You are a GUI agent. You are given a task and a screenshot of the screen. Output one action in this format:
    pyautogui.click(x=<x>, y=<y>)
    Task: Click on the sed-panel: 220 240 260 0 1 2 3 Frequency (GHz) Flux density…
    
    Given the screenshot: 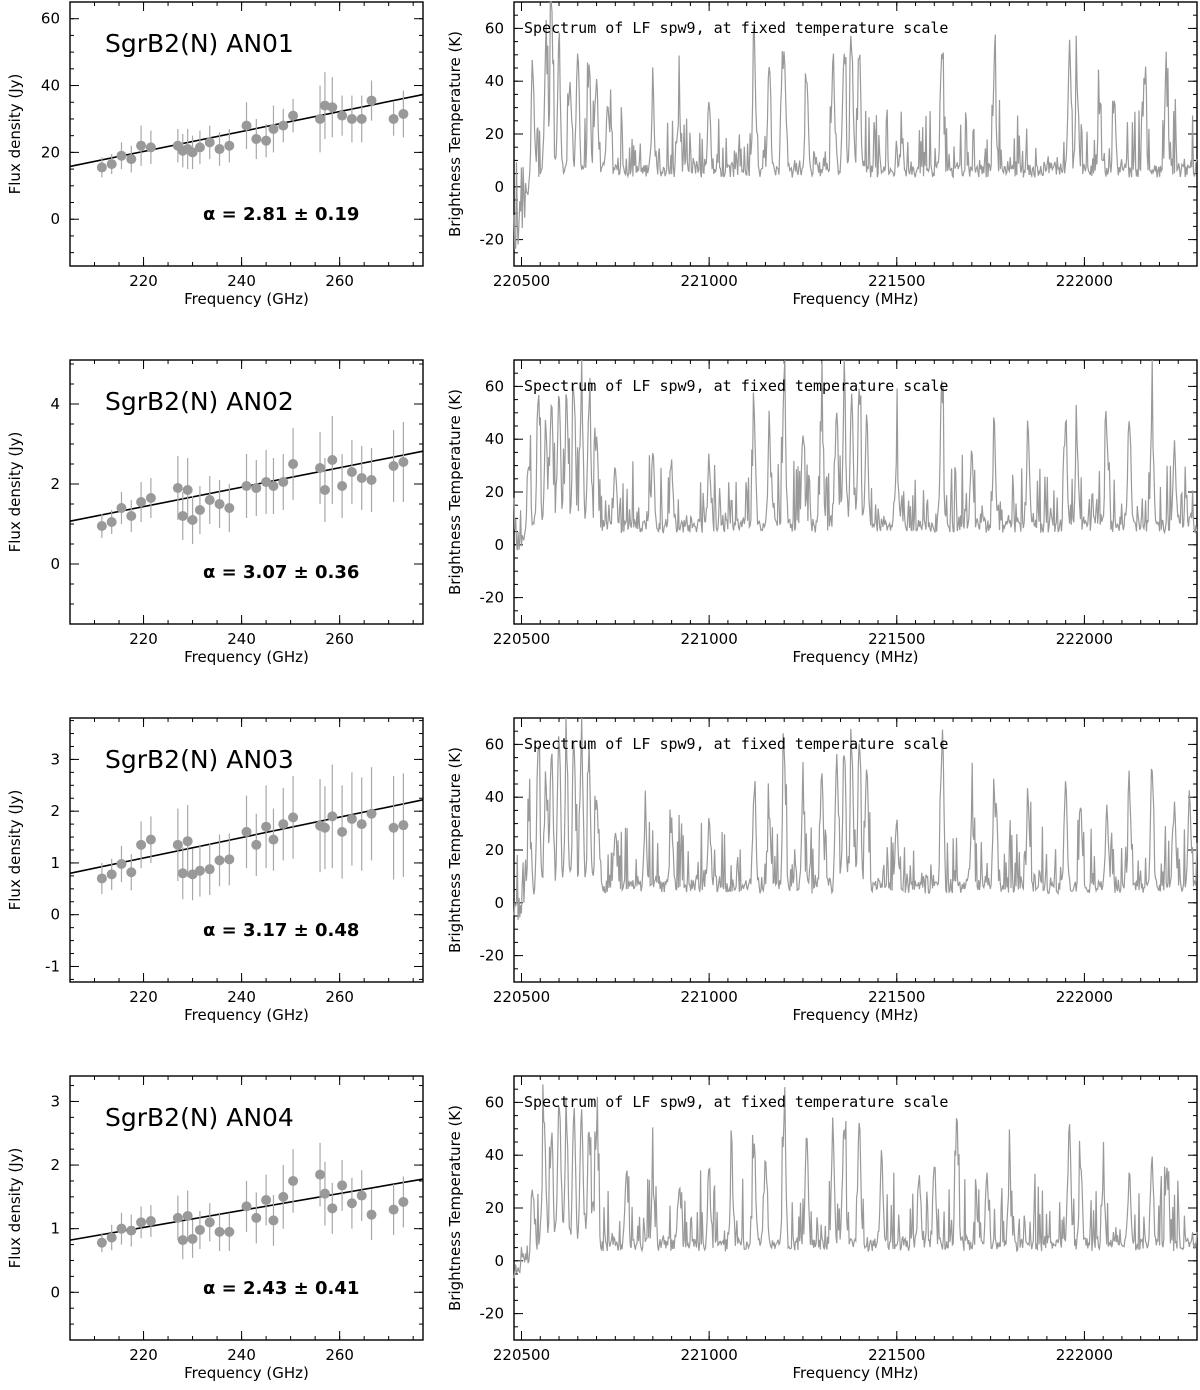 What is the action you would take?
    pyautogui.click(x=215, y=1228)
    